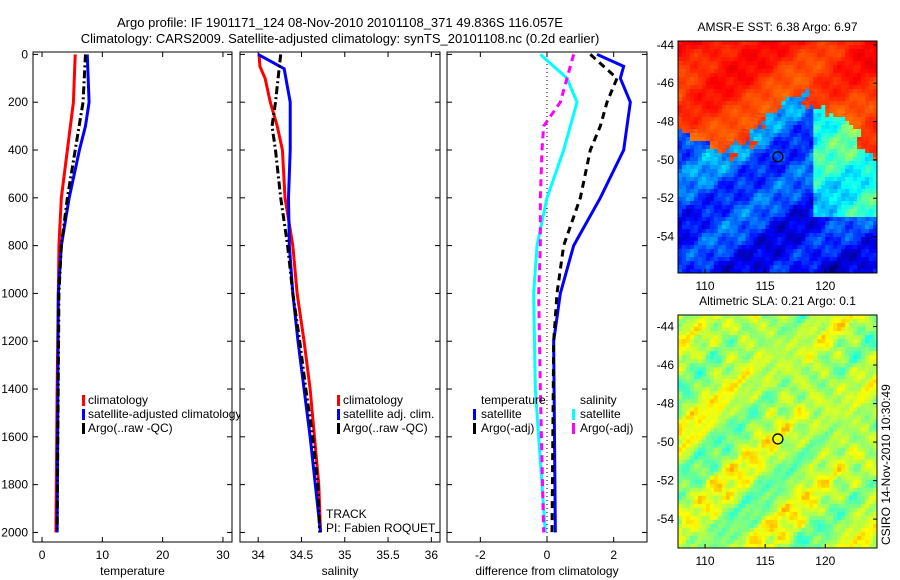  I want to click on legend-header: salinity, so click(598, 400).